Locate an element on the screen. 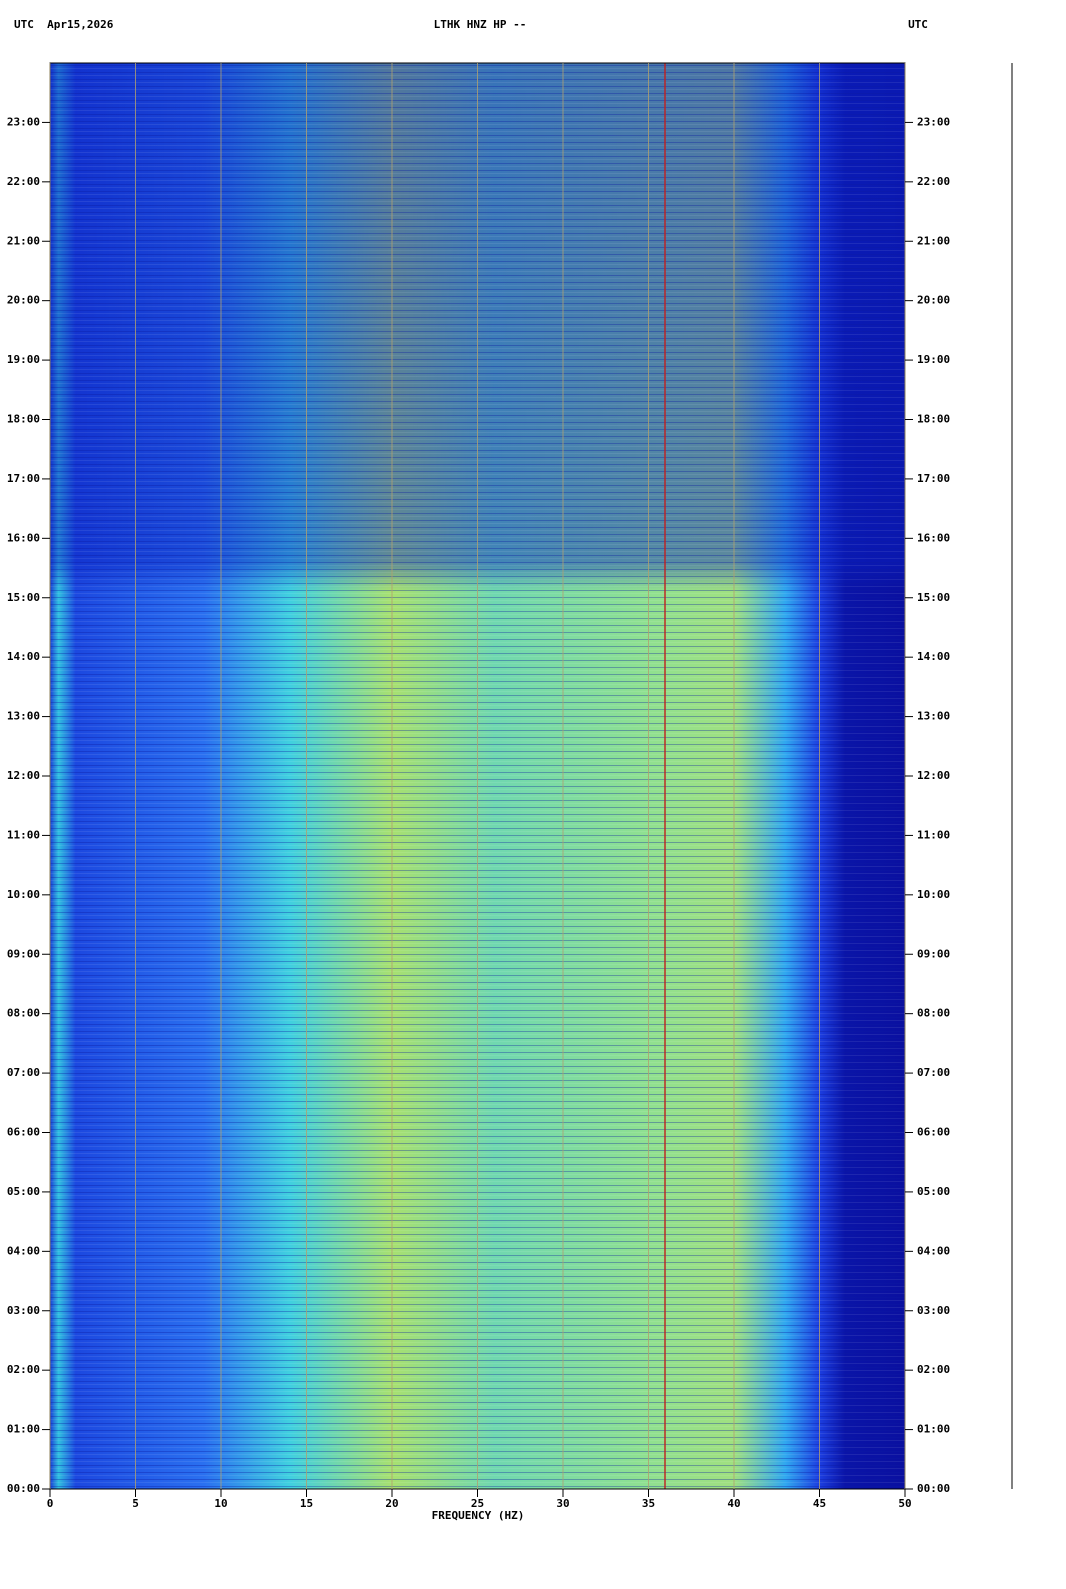  x-tick-label: 45 is located at coordinates (819, 1503).